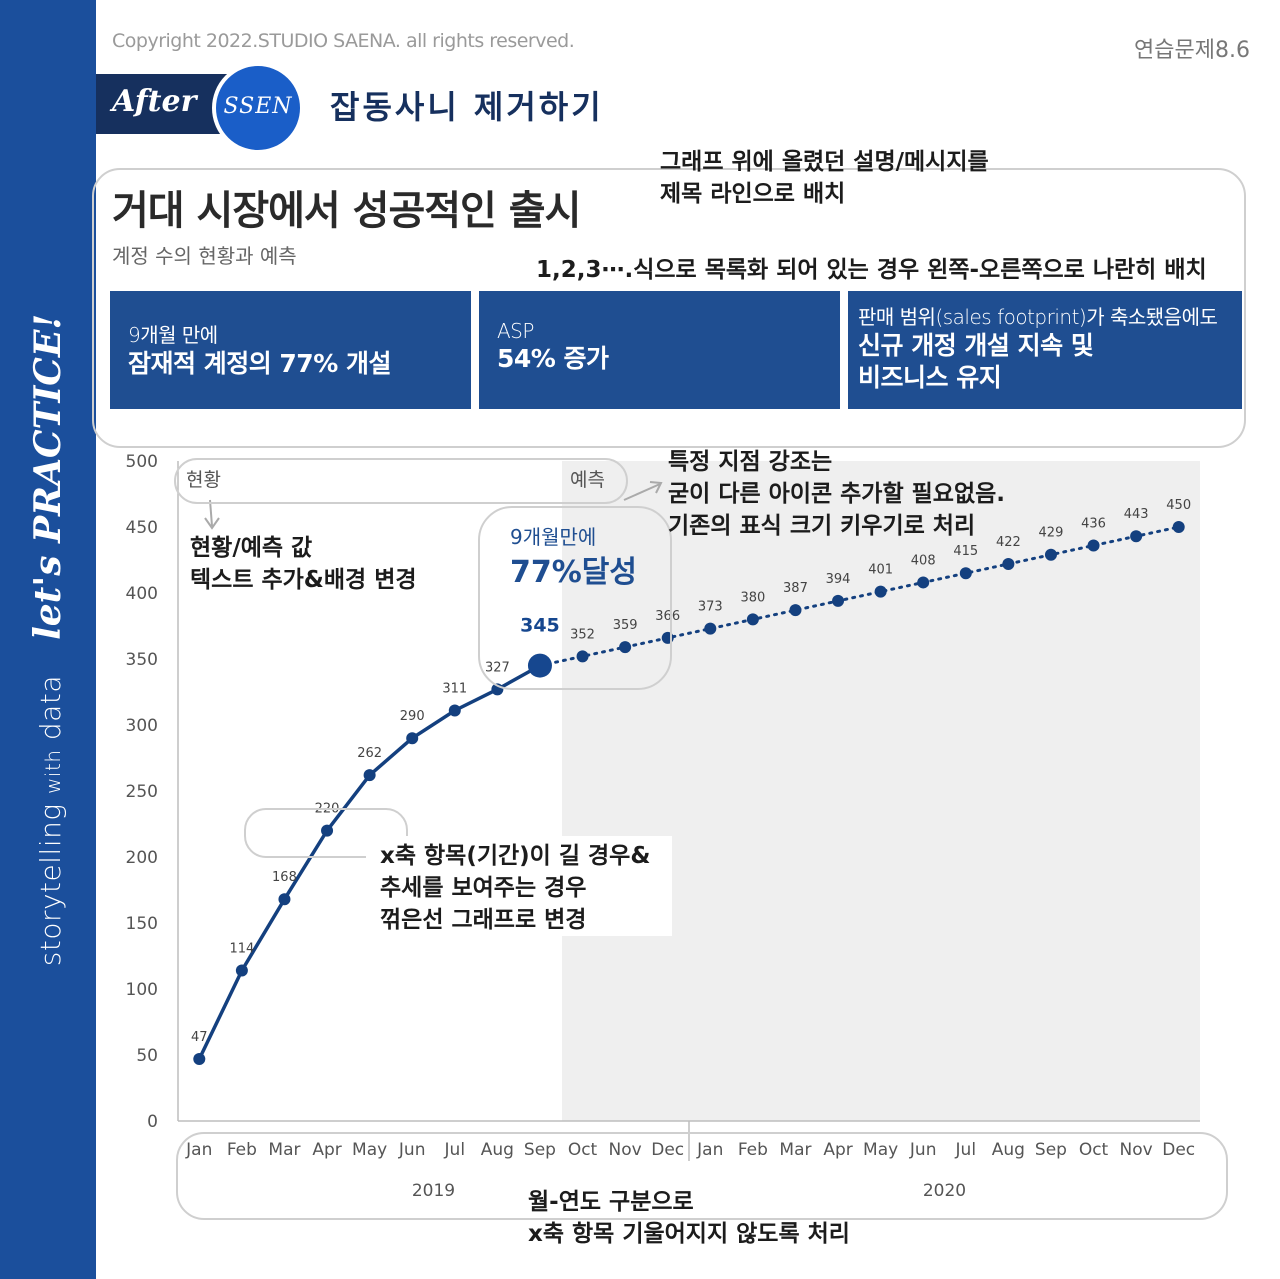  I want to click on list-note: 1,2,3⋯.식으로 목록화 되어 있는 경우 왼쪽-오른쪽으로 나란히 배치, so click(871, 270).